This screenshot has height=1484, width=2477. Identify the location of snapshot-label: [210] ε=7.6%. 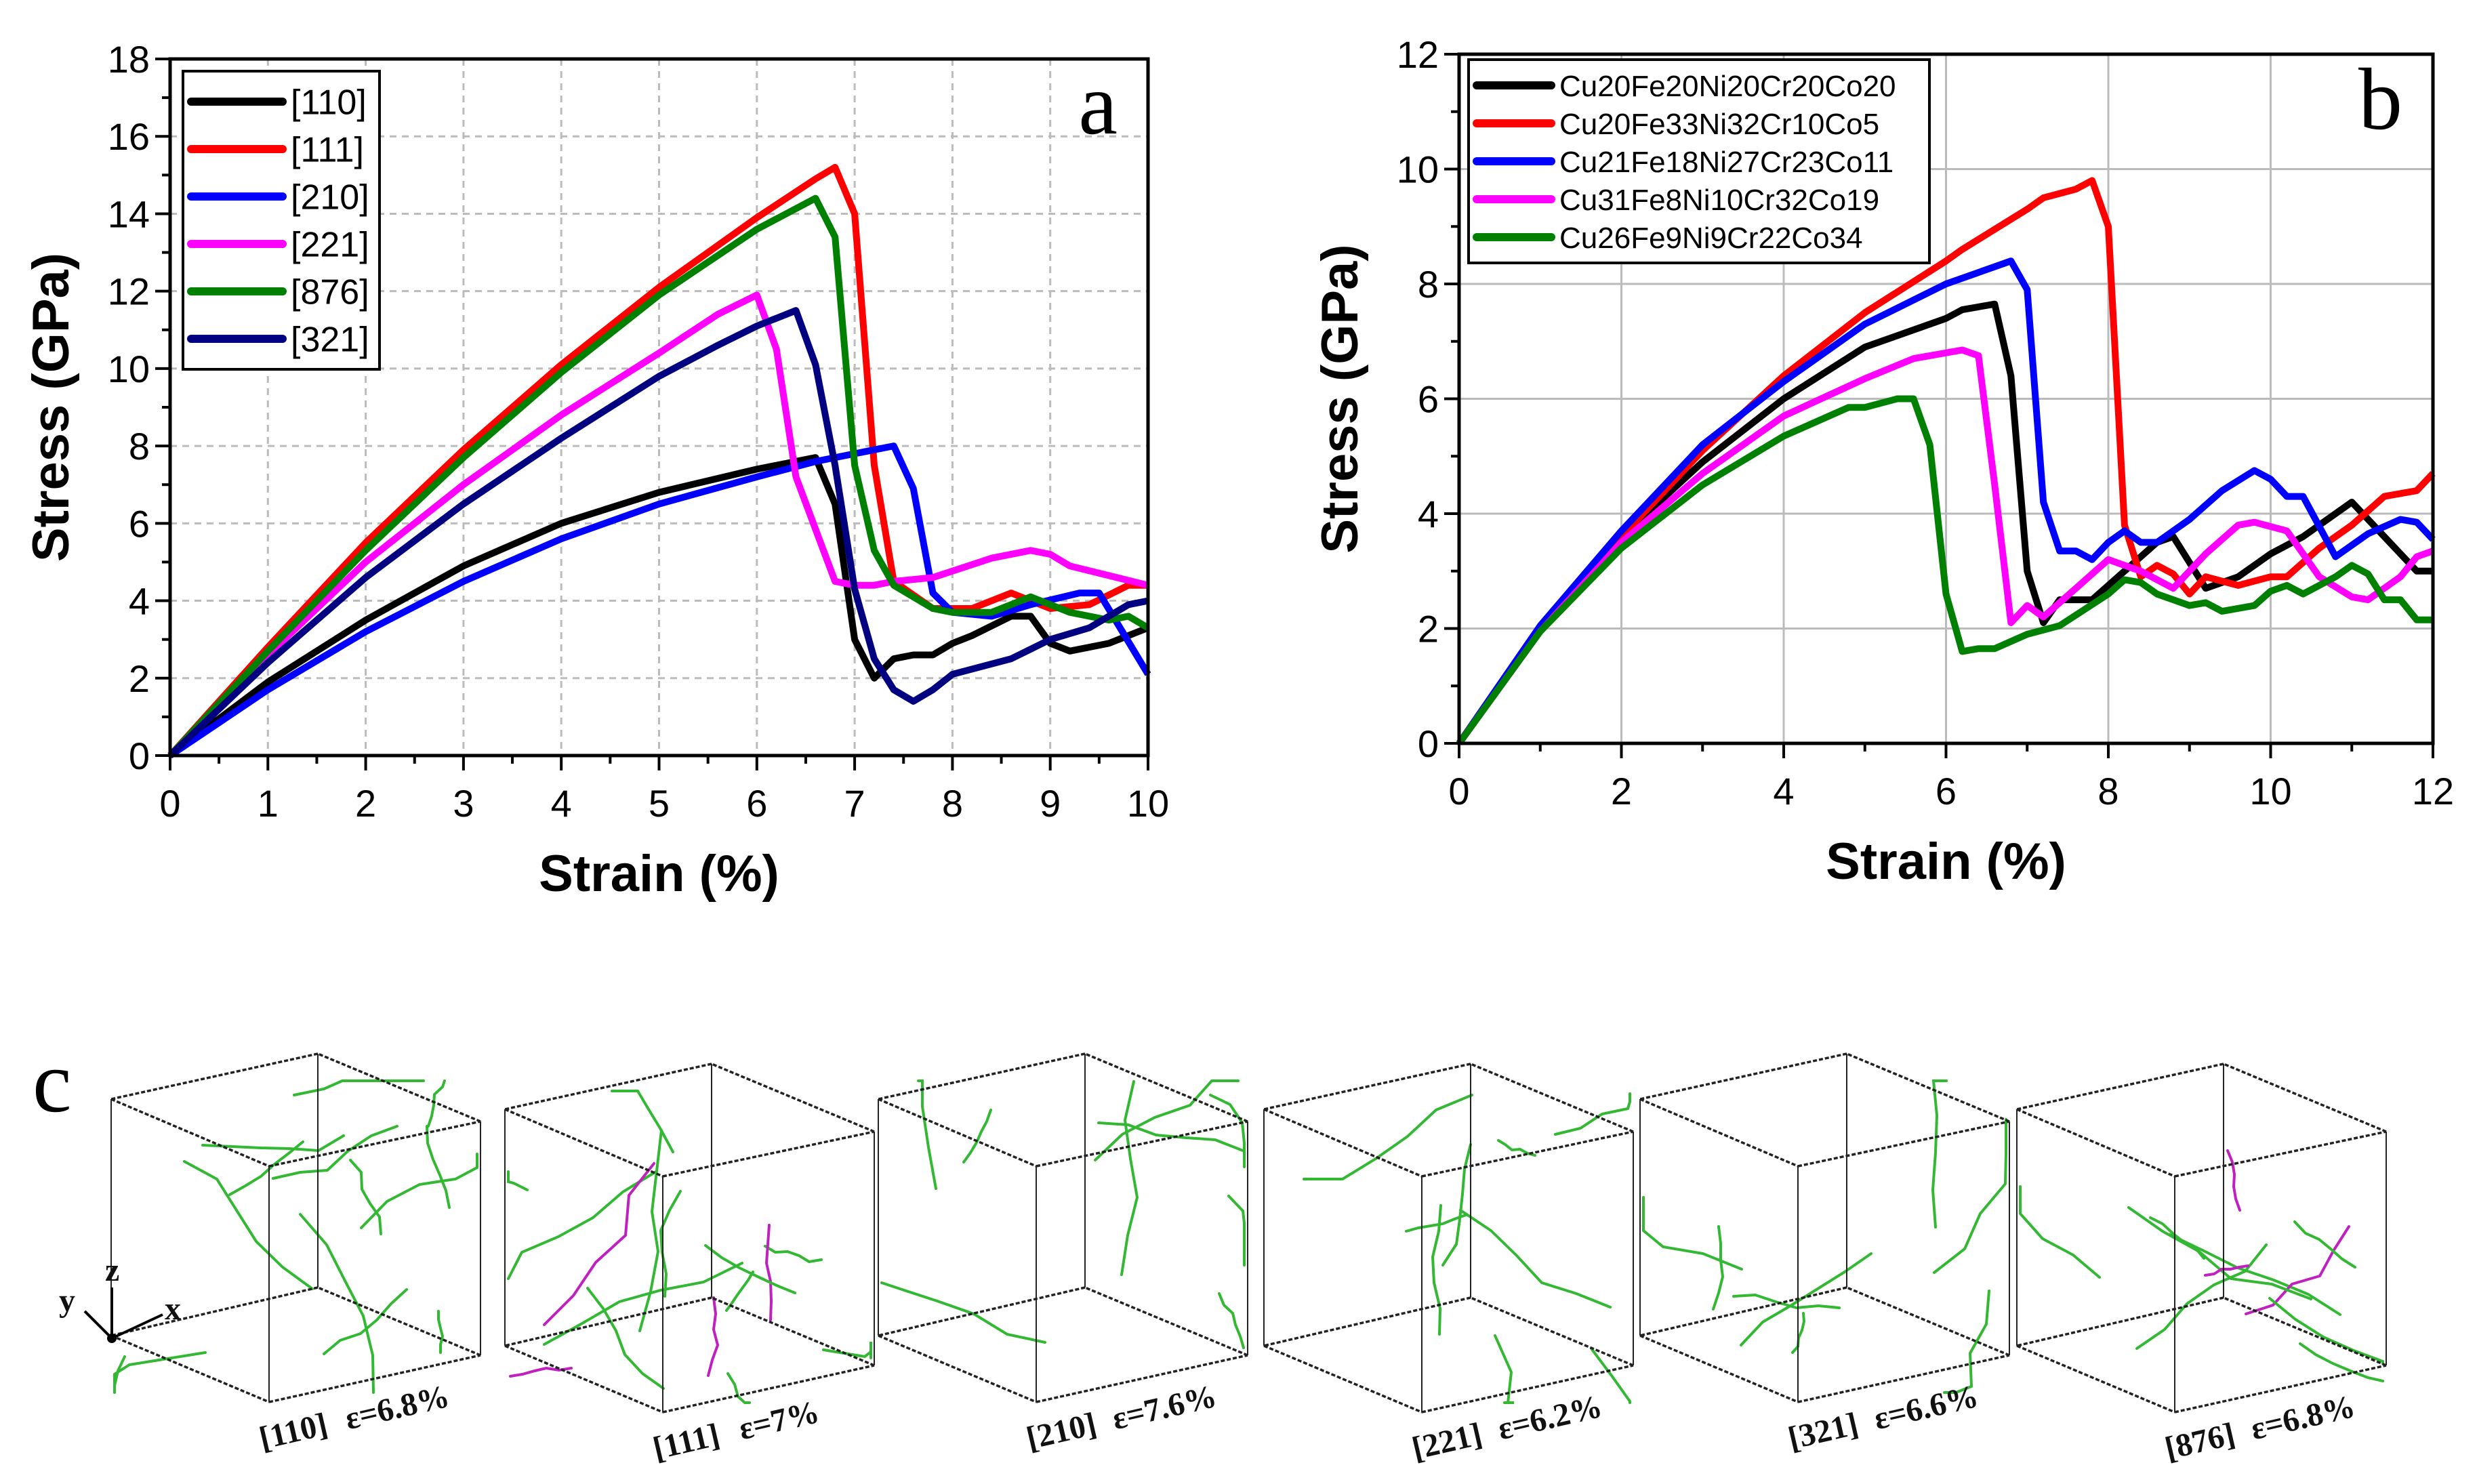
(1121, 1417).